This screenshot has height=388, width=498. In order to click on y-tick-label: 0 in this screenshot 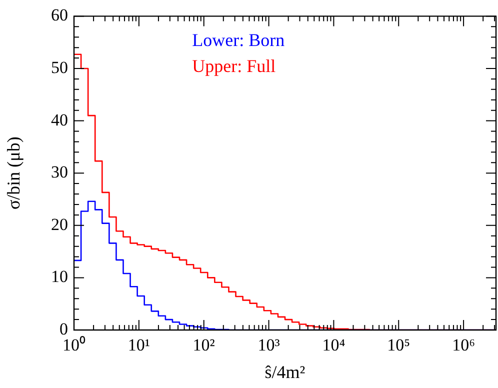, I will do `click(64, 328)`.